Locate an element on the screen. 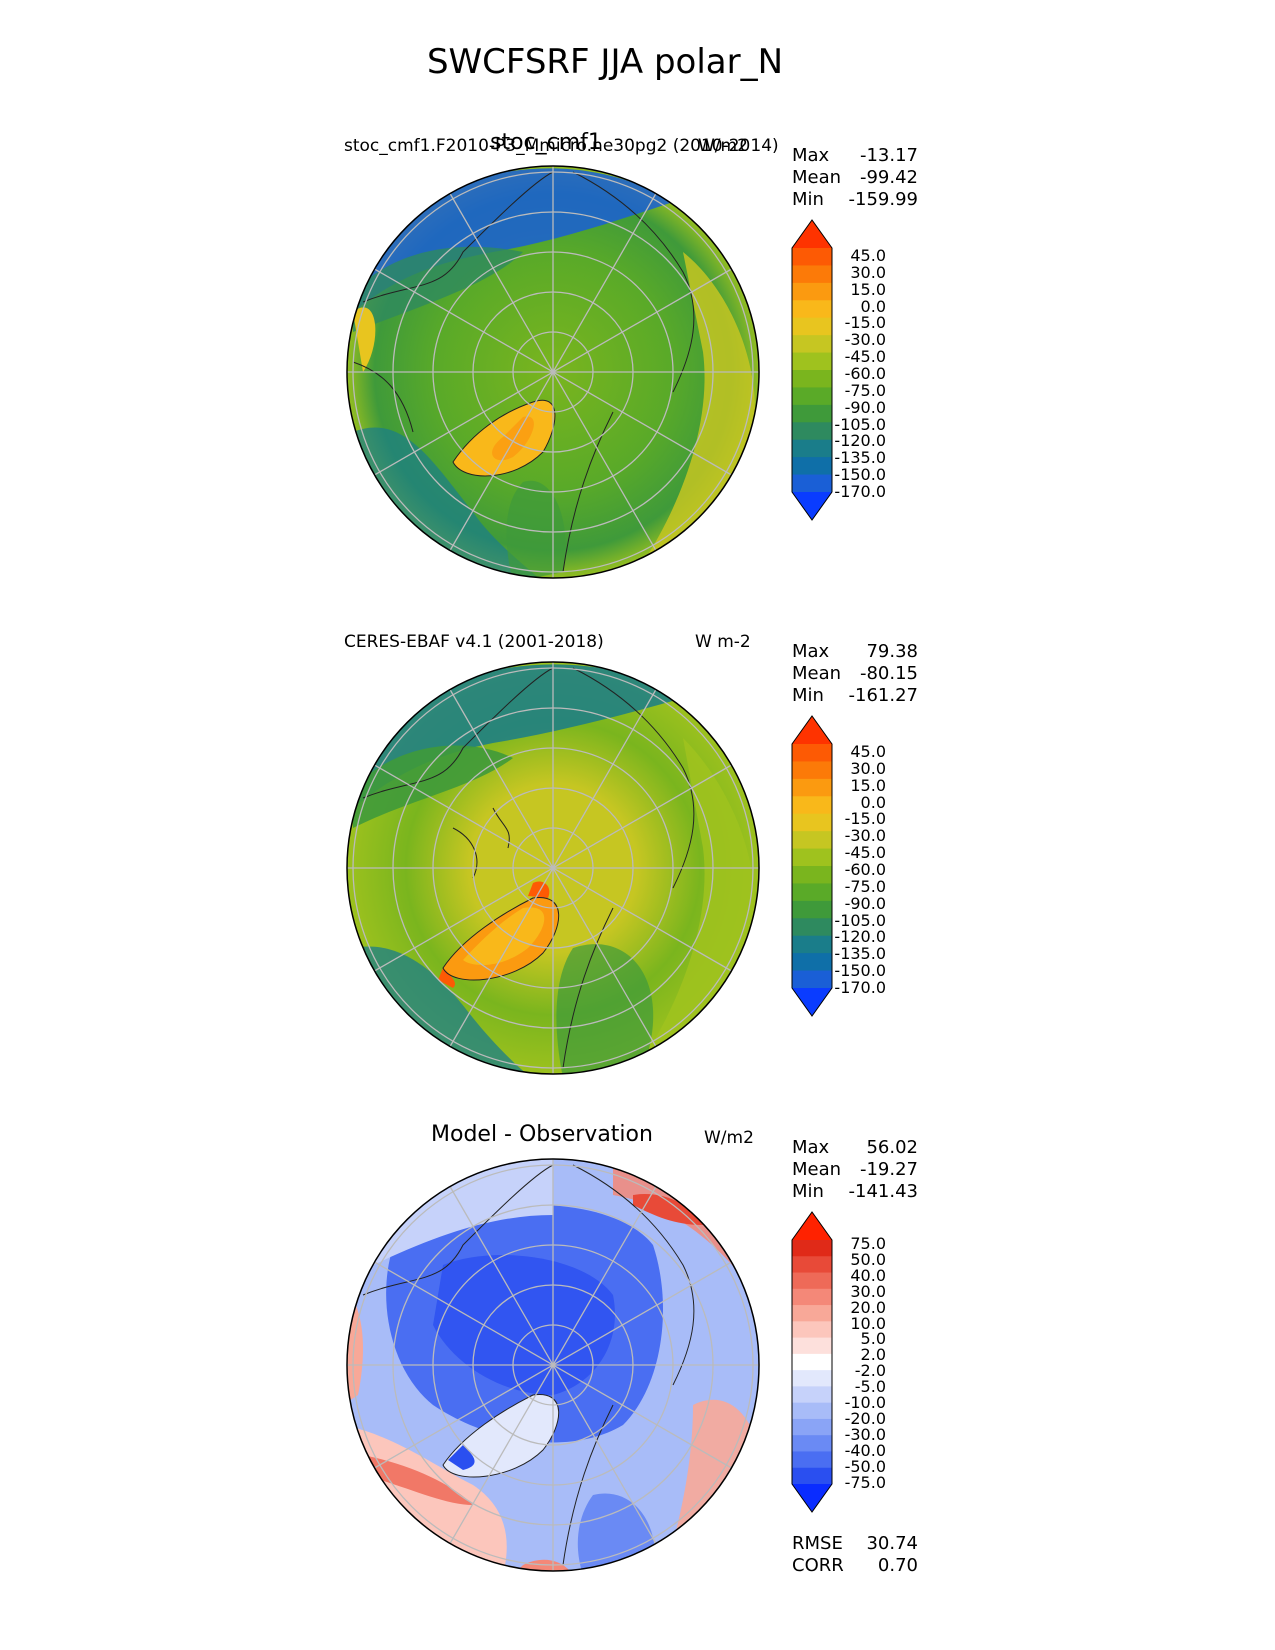 This screenshot has height=1650, width=1275. corr-label: CORR is located at coordinates (818, 1565).